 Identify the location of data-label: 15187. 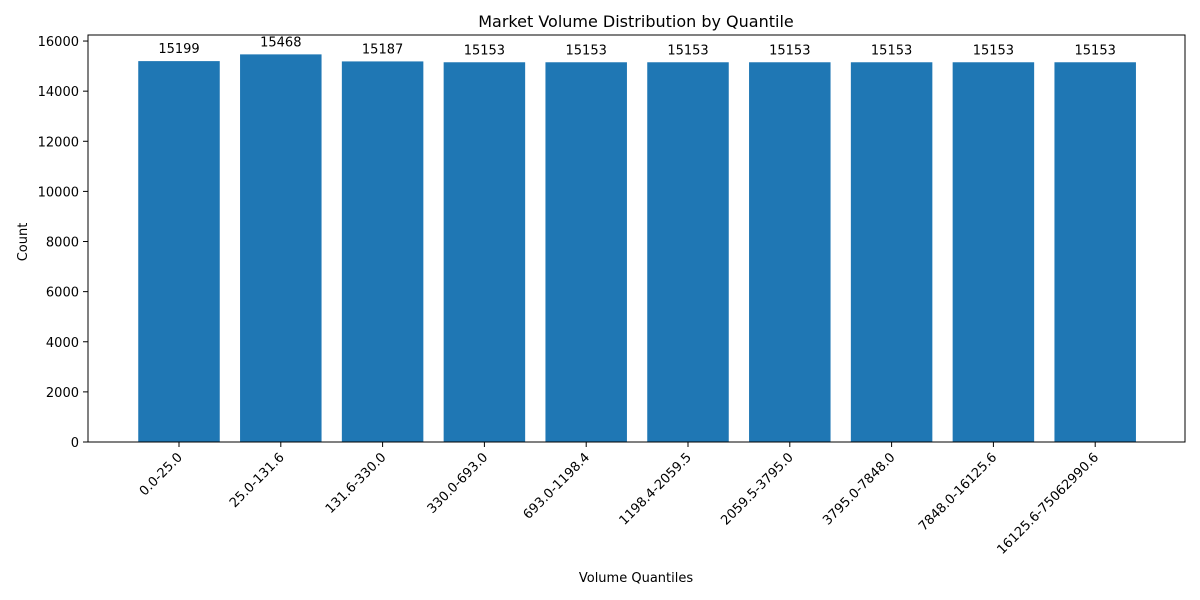
(382, 49).